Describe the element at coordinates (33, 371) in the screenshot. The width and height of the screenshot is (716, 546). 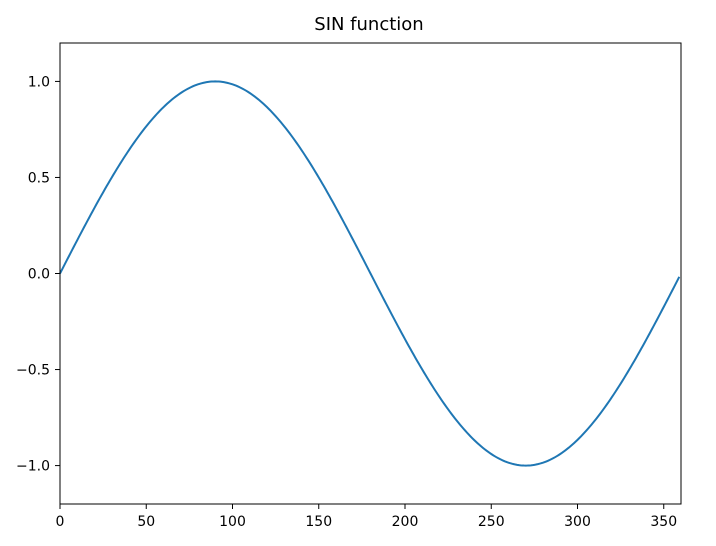
I see `y-tick-label: −0.5` at that location.